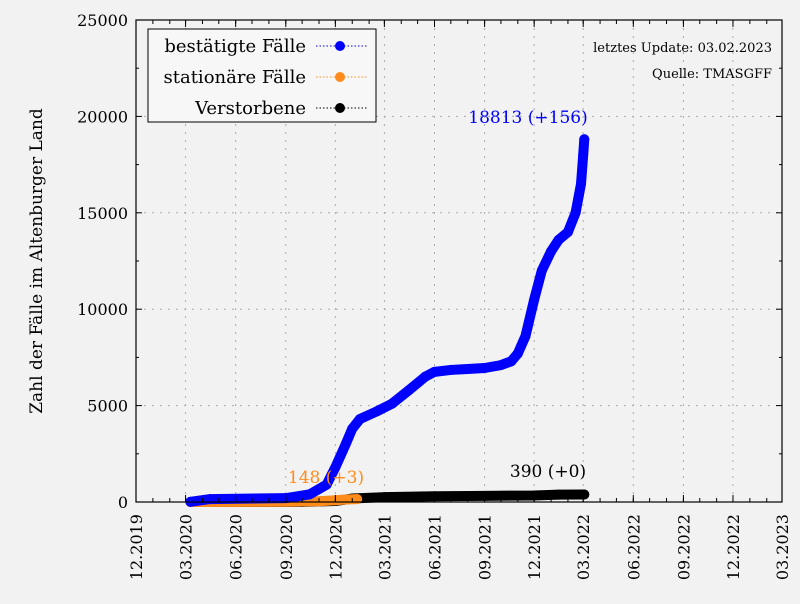  I want to click on x-tick-label: 06.2022, so click(633, 547).